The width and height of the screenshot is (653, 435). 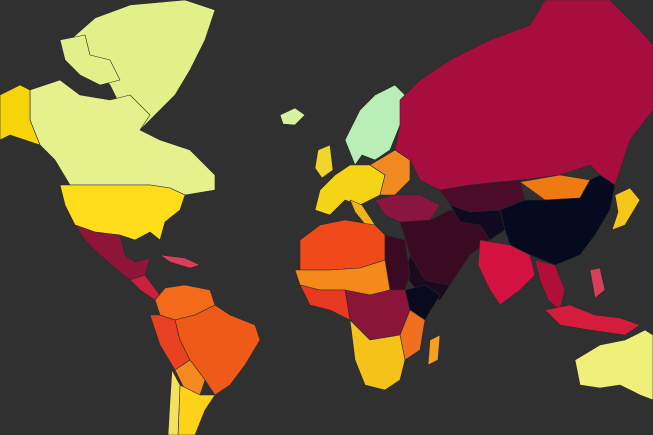 What do you see at coordinates (434, 350) in the screenshot?
I see `madagascar` at bounding box center [434, 350].